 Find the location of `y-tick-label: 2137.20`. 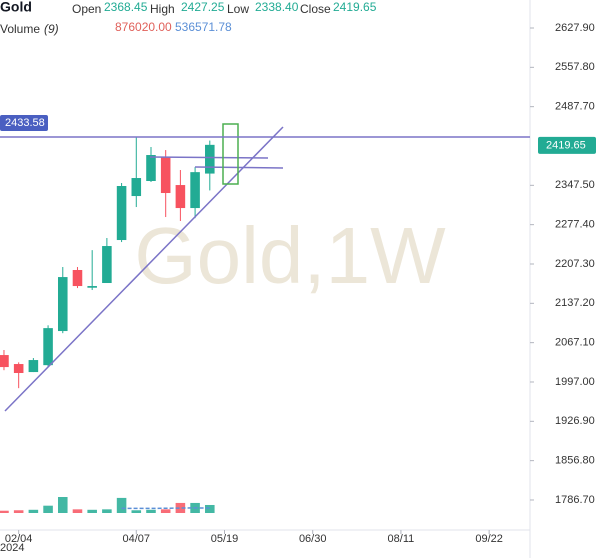

y-tick-label: 2137.20 is located at coordinates (575, 303).